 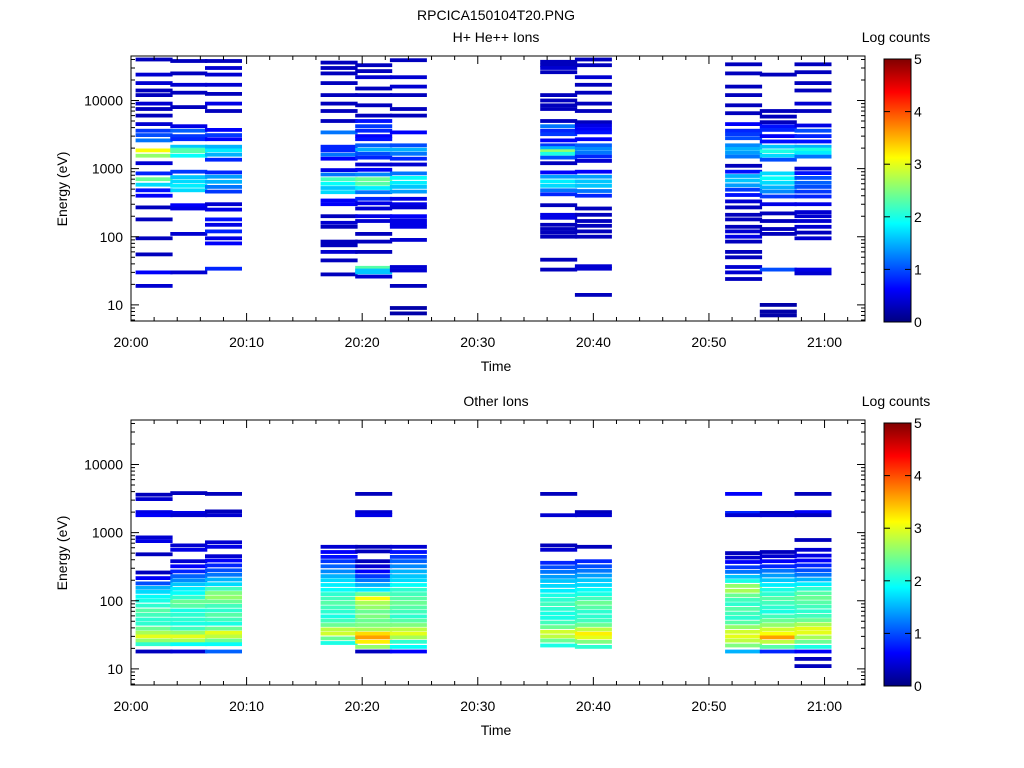 I want to click on x-axis-label: Time, so click(x=496, y=366).